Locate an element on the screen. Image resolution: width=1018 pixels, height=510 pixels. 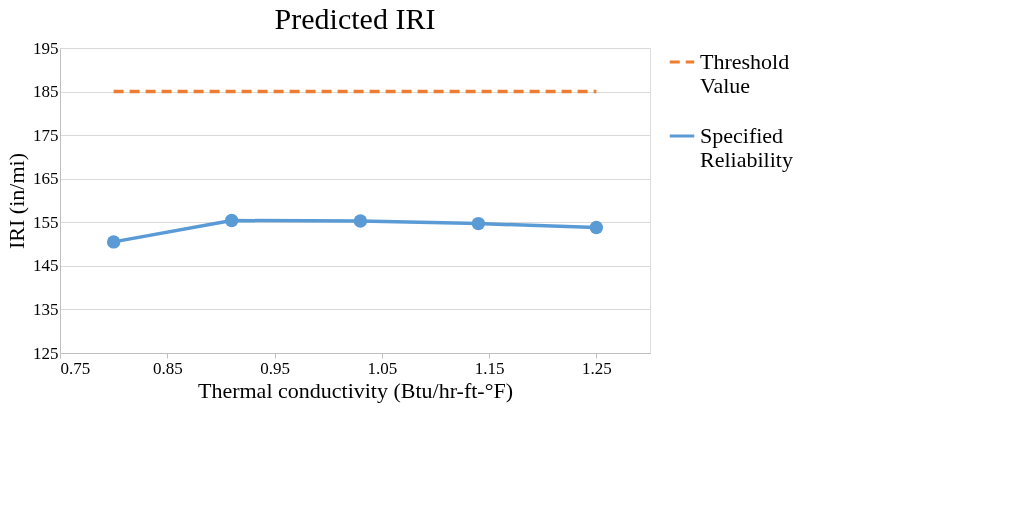
x-tick-label: 1.25 is located at coordinates (596, 368).